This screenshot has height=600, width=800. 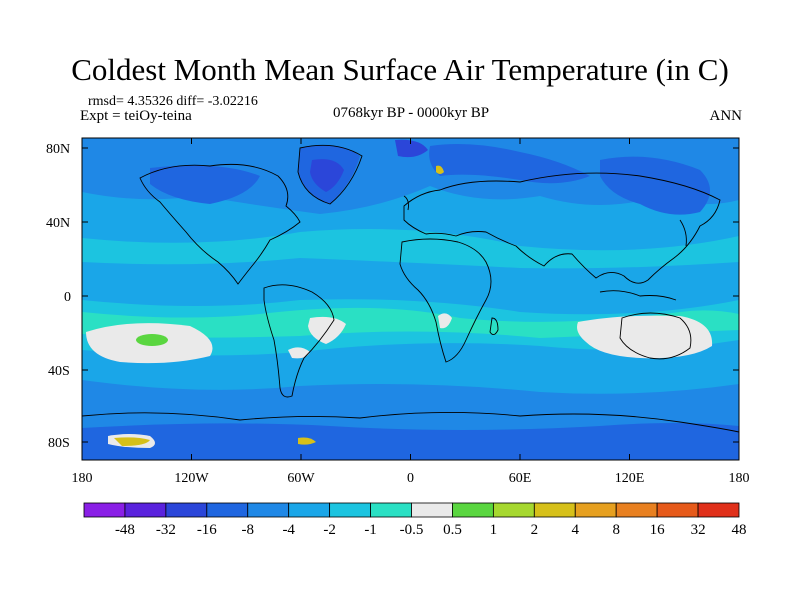 What do you see at coordinates (299, 341) in the screenshot?
I see `coast-south-america` at bounding box center [299, 341].